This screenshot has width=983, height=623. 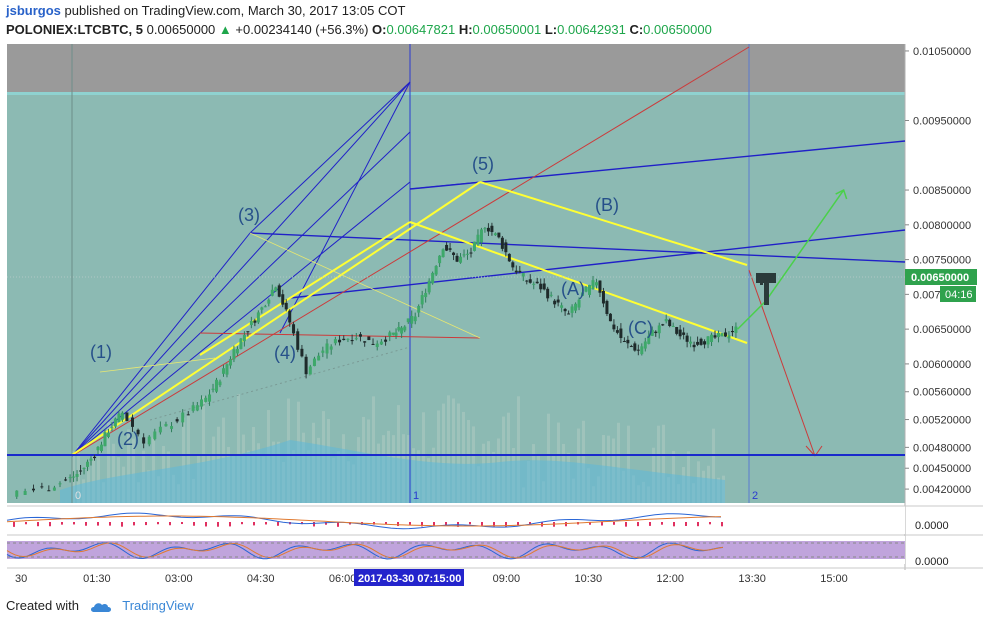 I want to click on tradingview-cloud-icon, so click(x=100, y=607).